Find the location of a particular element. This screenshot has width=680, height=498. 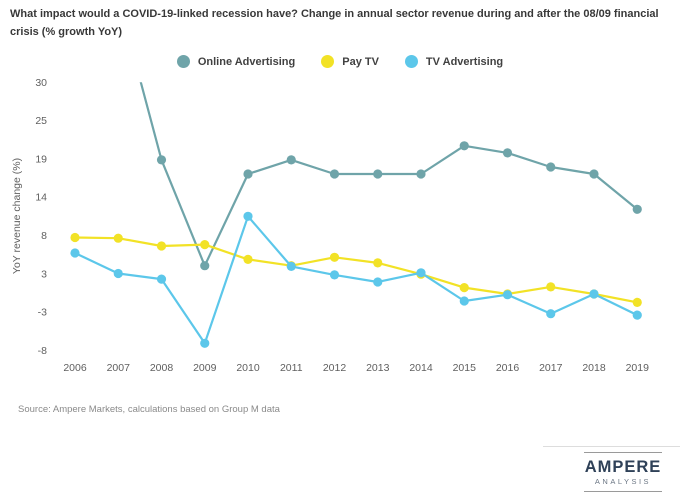

series-line is located at coordinates (356, 270).